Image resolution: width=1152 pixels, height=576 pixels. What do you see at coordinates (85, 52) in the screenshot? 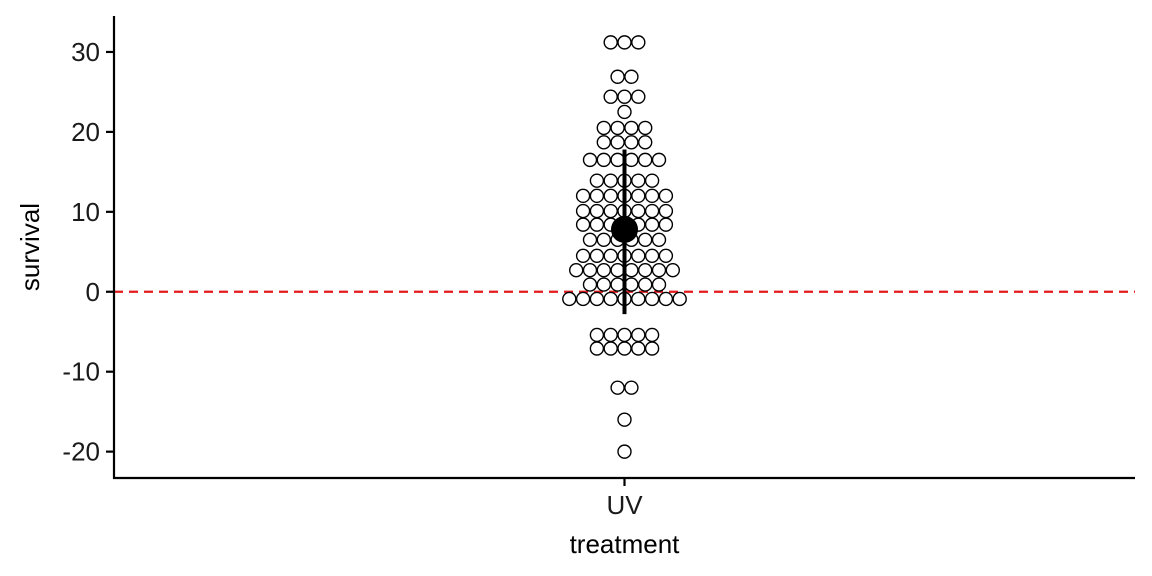
I see `y-tick-label: 30` at bounding box center [85, 52].